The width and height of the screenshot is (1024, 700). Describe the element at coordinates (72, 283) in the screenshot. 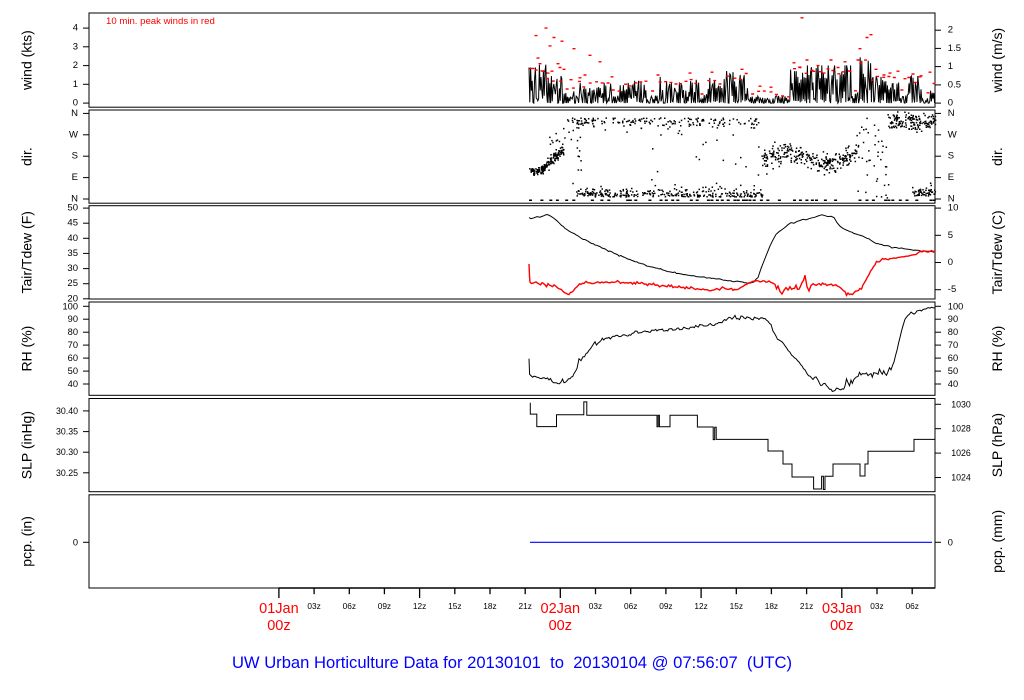

I see `svg-text: 25` at that location.